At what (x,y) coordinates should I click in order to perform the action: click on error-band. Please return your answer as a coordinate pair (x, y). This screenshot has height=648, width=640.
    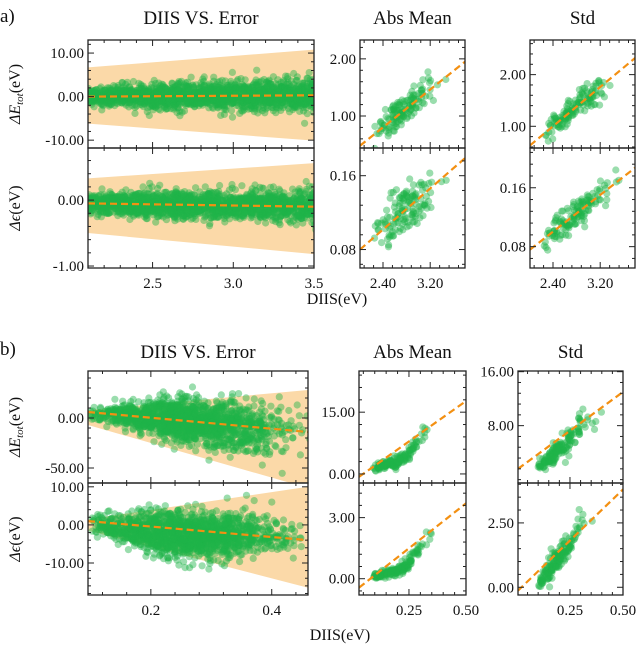
    Looking at the image, I should click on (201, 209).